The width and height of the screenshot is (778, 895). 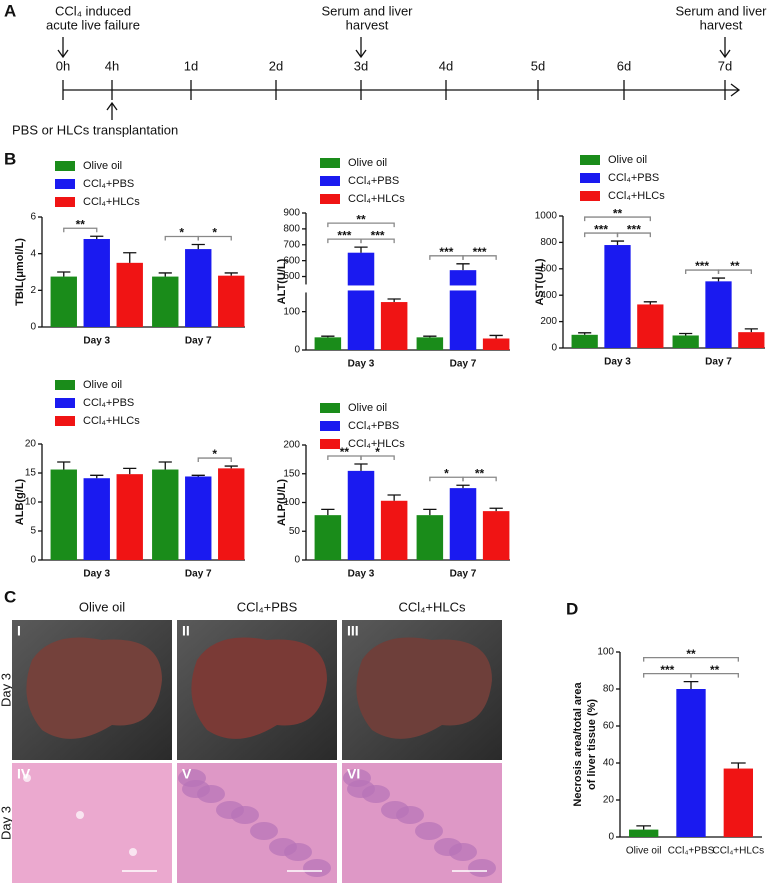 What do you see at coordinates (361, 65) in the screenshot?
I see `timeline-label: 3d` at bounding box center [361, 65].